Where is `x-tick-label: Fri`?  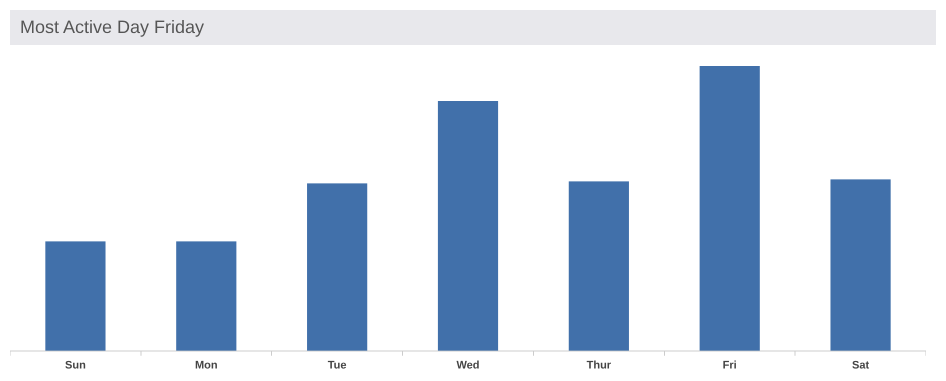
x-tick-label: Fri is located at coordinates (729, 365).